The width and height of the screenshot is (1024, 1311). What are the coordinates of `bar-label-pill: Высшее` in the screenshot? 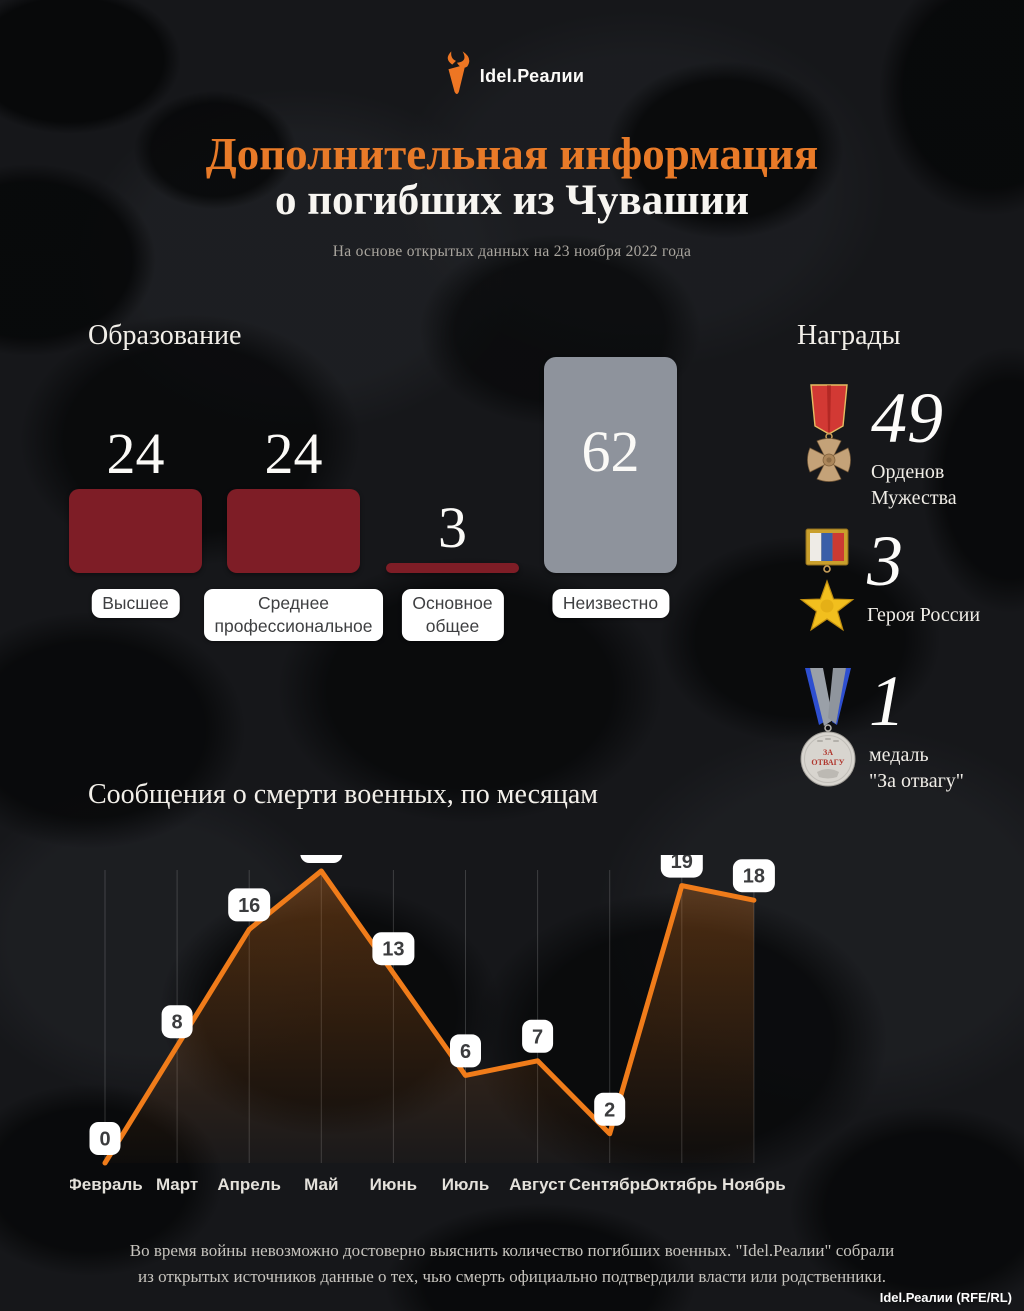 It's located at (135, 603).